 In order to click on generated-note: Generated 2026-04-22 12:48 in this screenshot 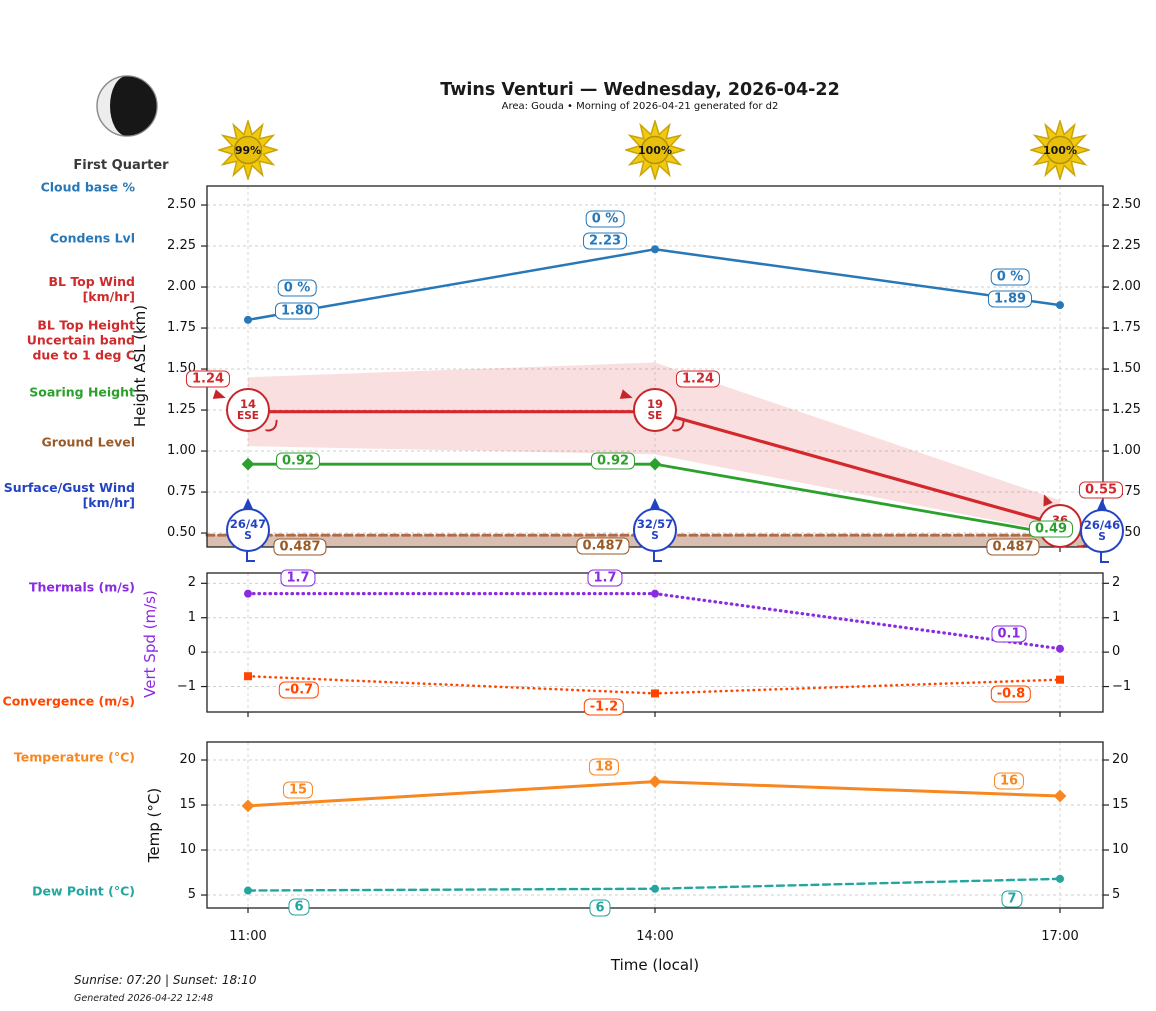, I will do `click(144, 998)`.